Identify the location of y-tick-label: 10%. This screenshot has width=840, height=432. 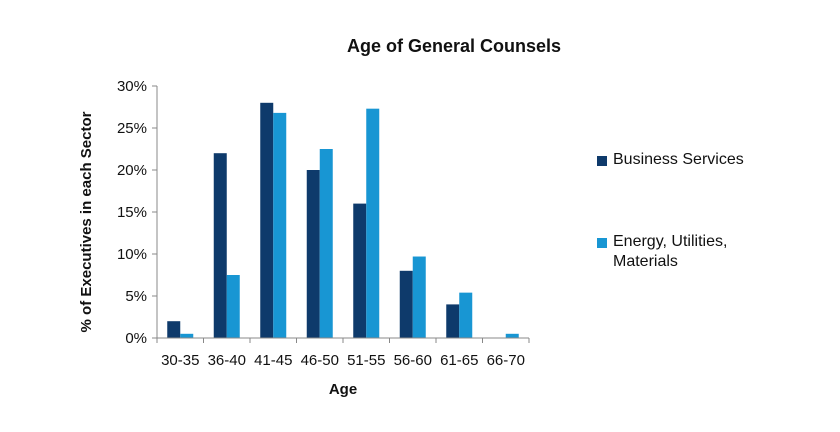
(132, 254).